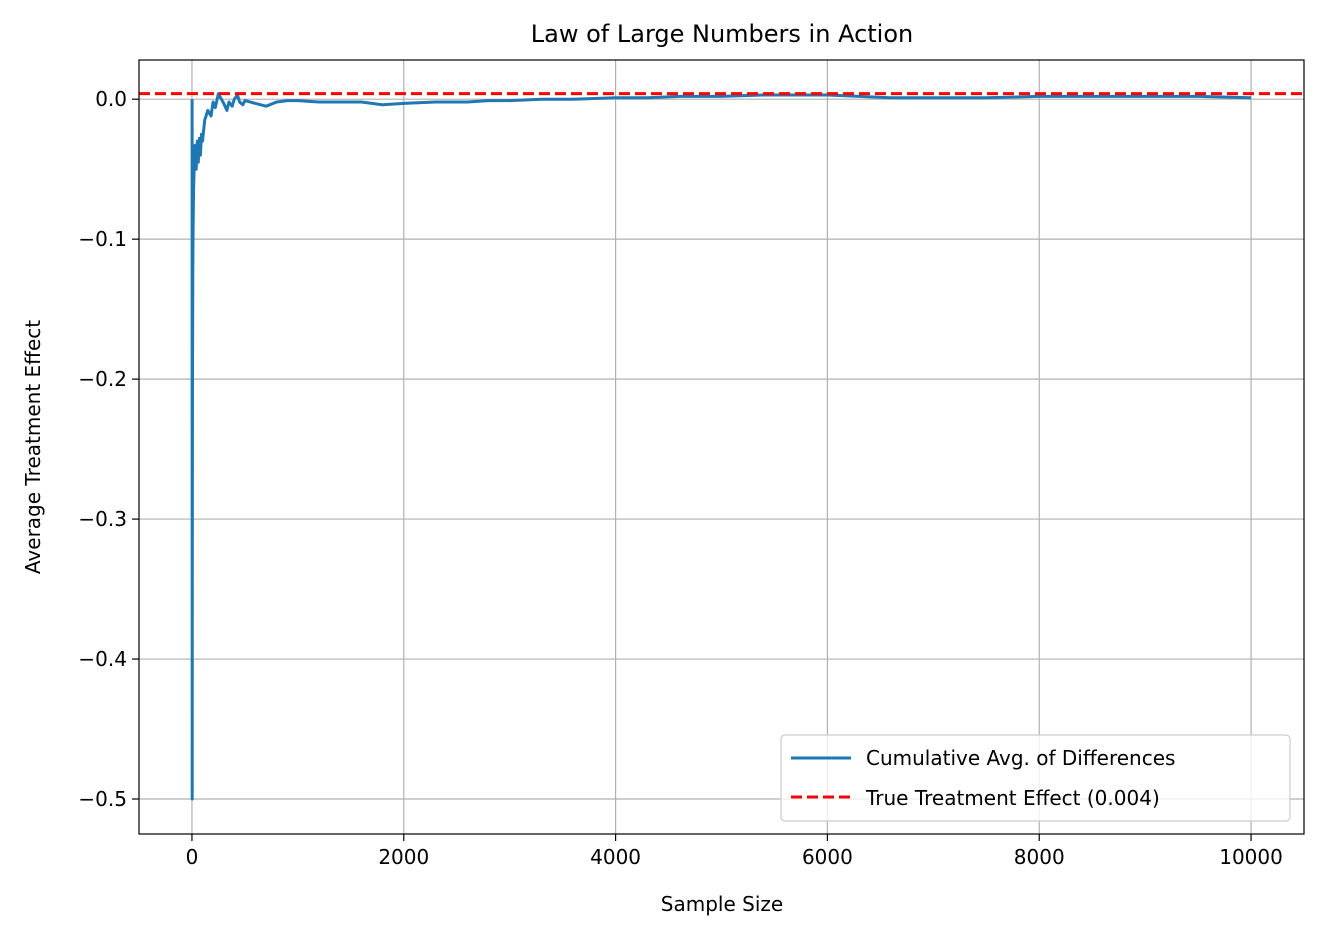  What do you see at coordinates (1012, 798) in the screenshot?
I see `legend-label-reference: True Treatment Effect (0.004)` at bounding box center [1012, 798].